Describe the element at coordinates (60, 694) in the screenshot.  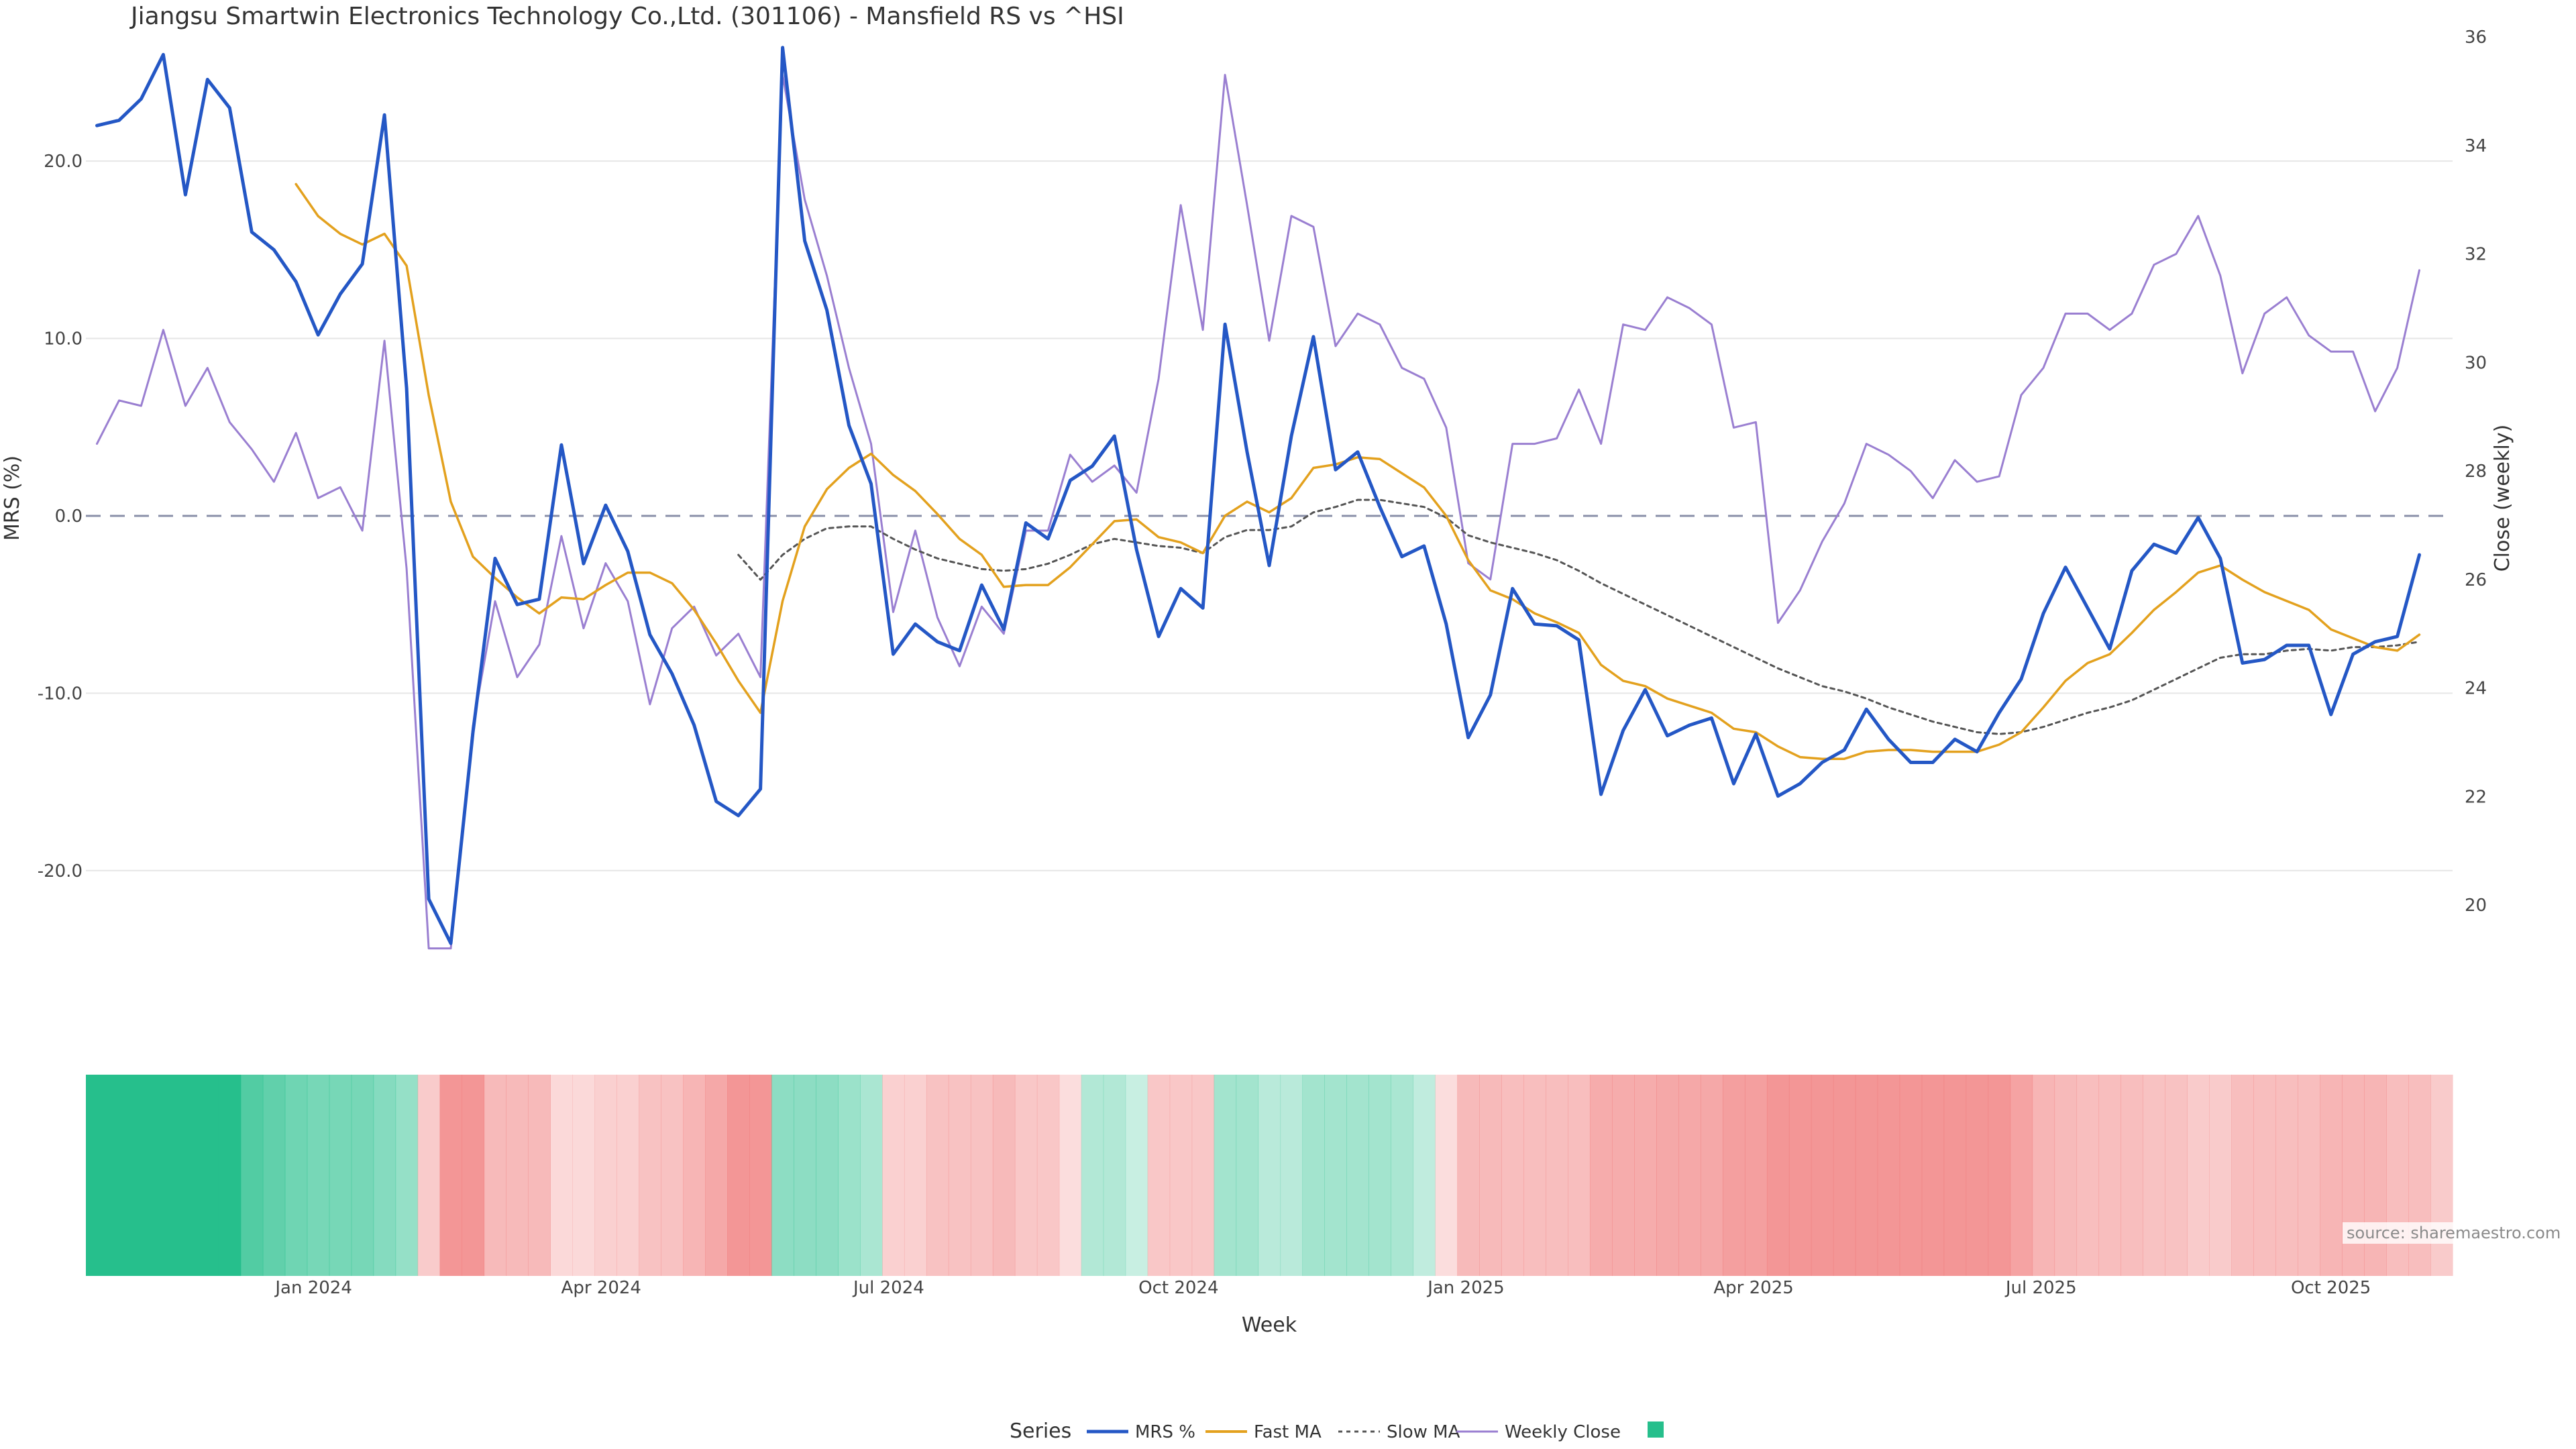
I see `y-left-tick-label: -10.0` at that location.